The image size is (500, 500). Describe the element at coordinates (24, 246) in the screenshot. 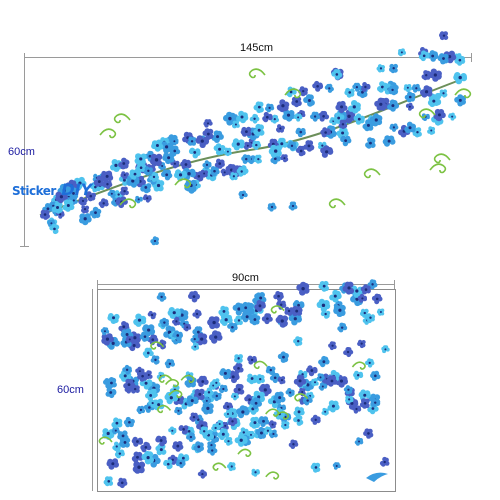

I see `top-height-dimension-tick-bottom` at that location.